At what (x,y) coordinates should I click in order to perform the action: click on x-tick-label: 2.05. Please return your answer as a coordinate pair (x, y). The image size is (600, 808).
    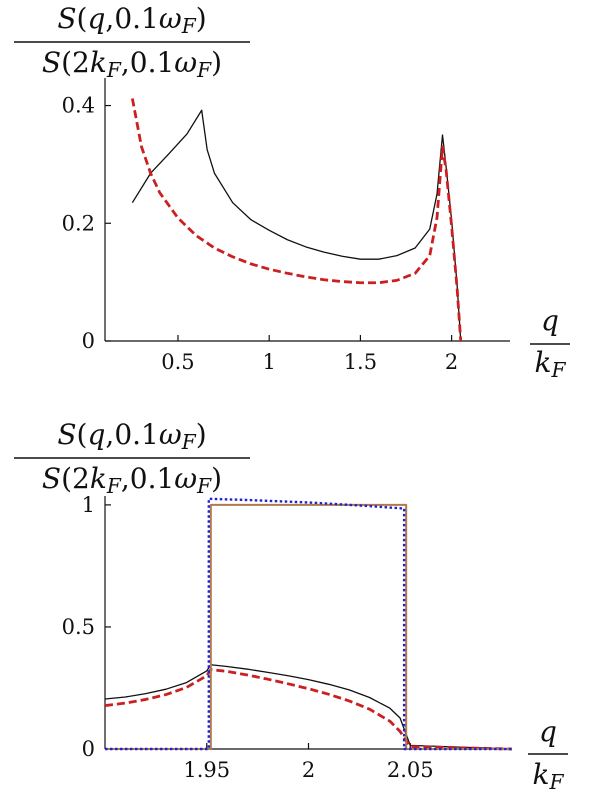
    Looking at the image, I should click on (410, 770).